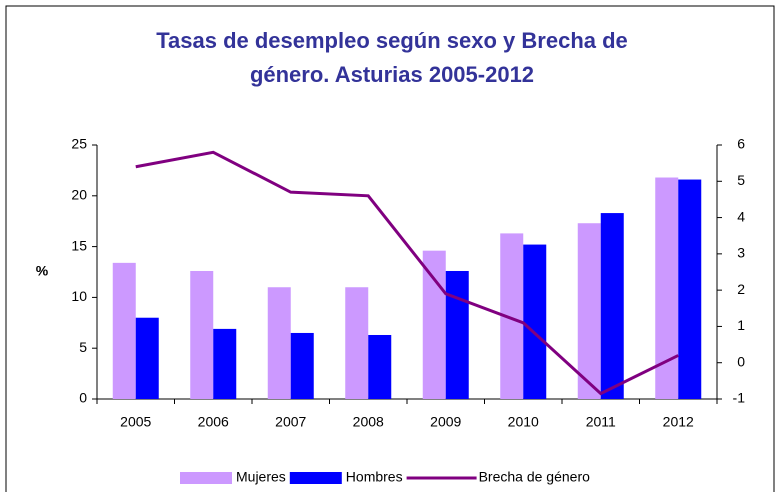  I want to click on y2-tick-label: -1, so click(739, 398).